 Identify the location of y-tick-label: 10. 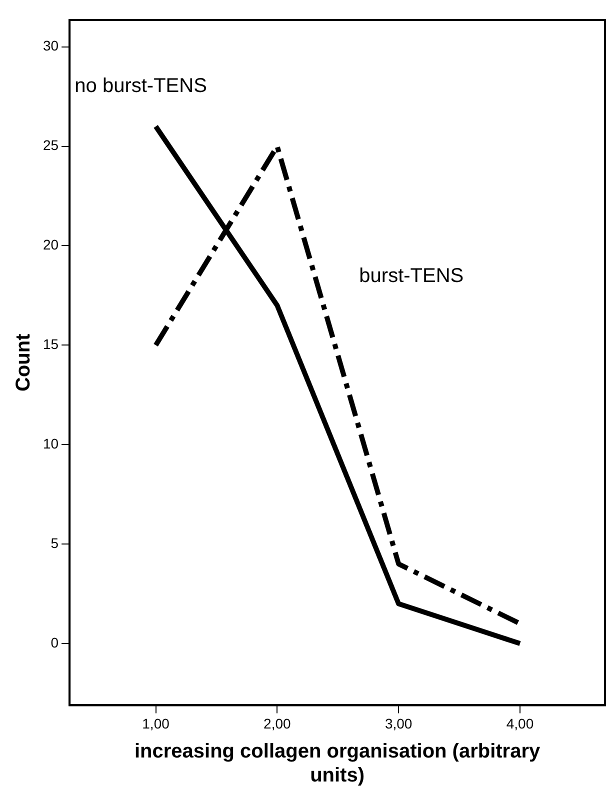
(50, 444).